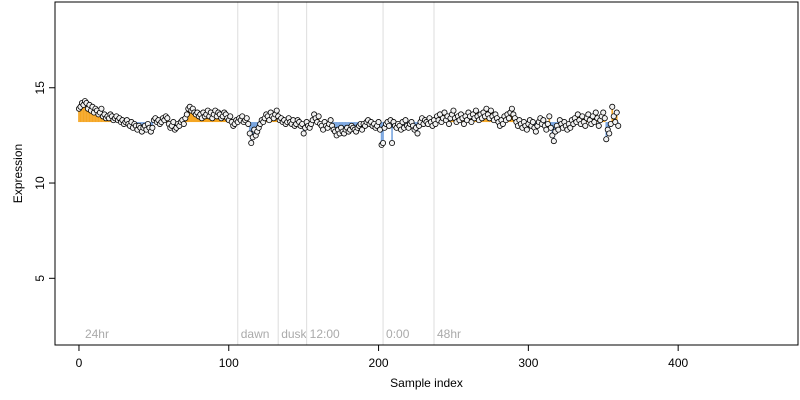  I want to click on x-tick-label: 400, so click(678, 363).